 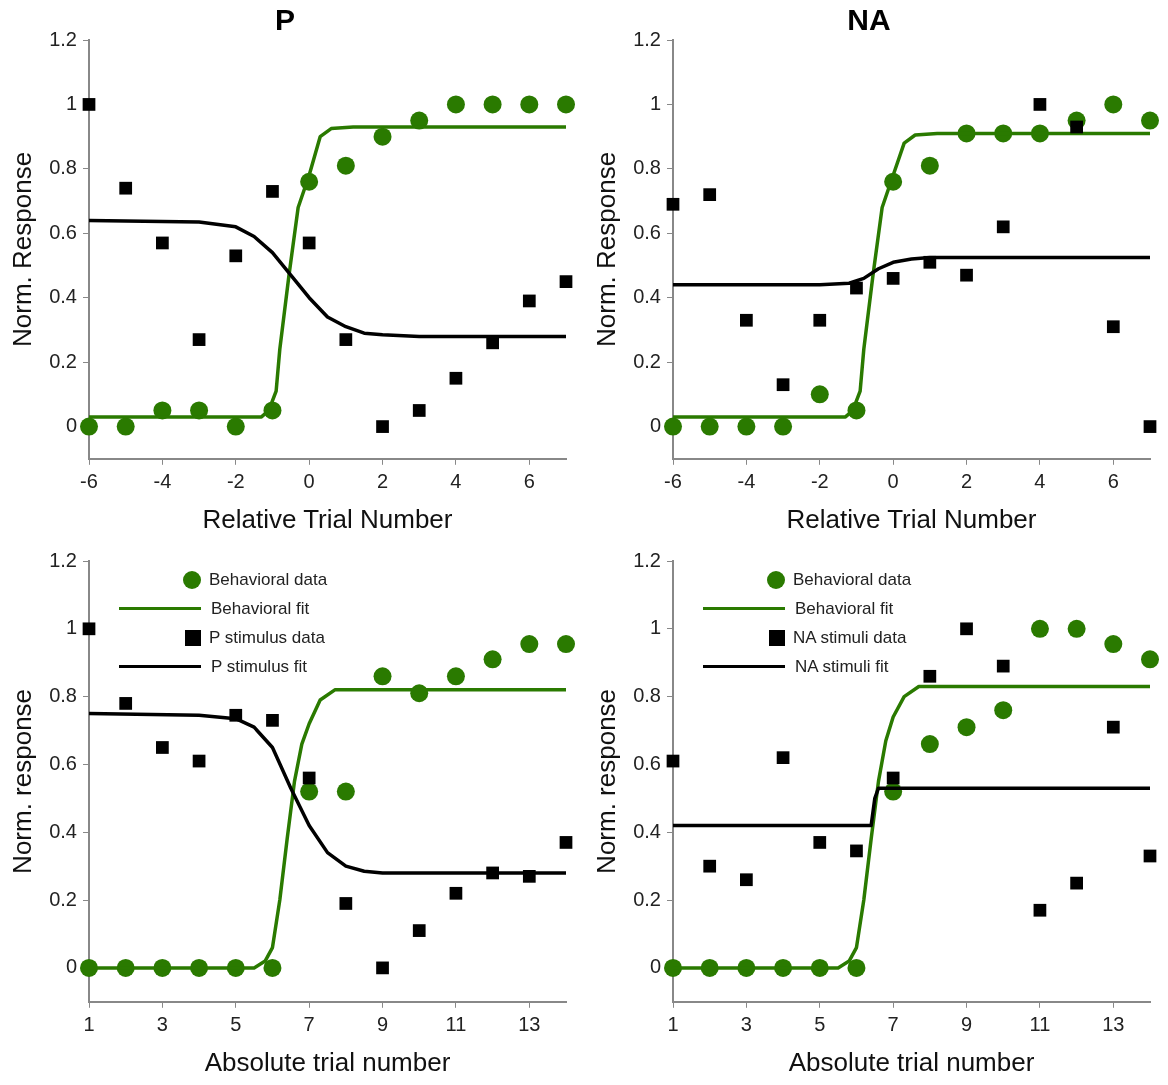 I want to click on y-axis-title: Norm. response, so click(x=21, y=781).